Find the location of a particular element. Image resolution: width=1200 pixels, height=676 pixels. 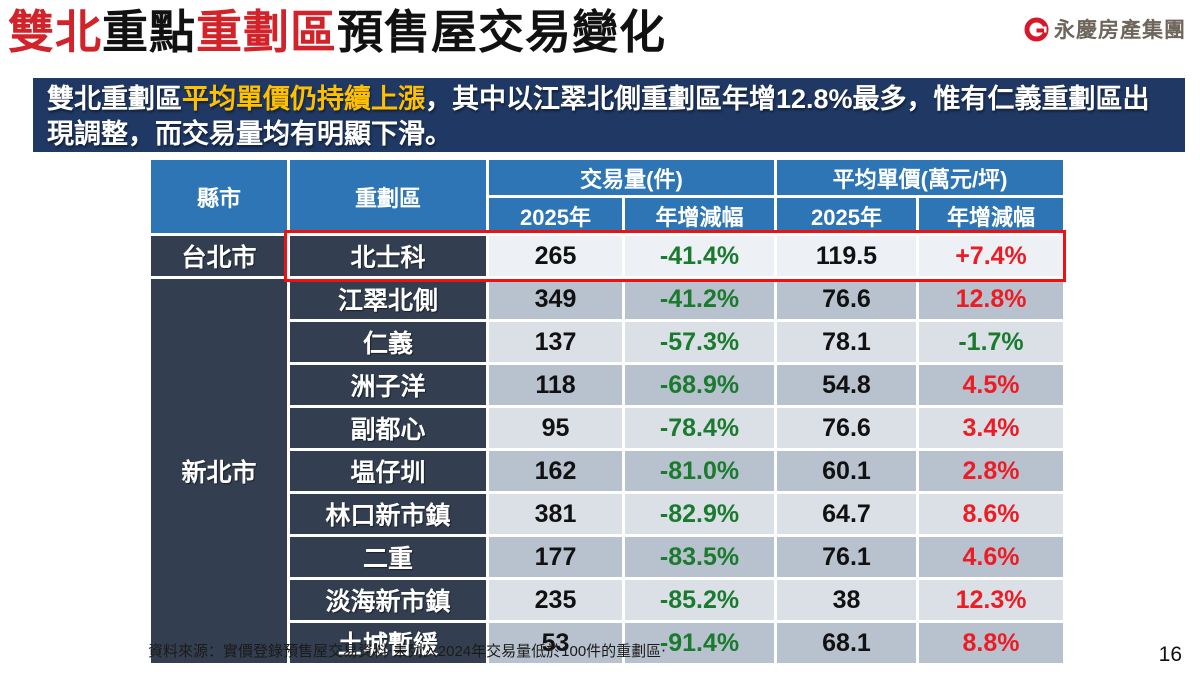

volume-yoy-value: -57.3% is located at coordinates (699, 341).